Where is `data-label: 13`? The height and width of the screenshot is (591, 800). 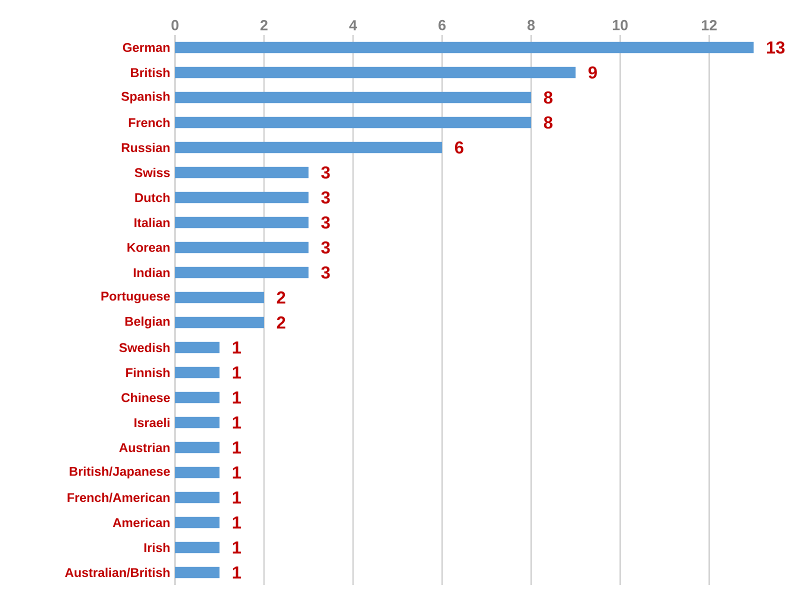
data-label: 13 is located at coordinates (776, 47).